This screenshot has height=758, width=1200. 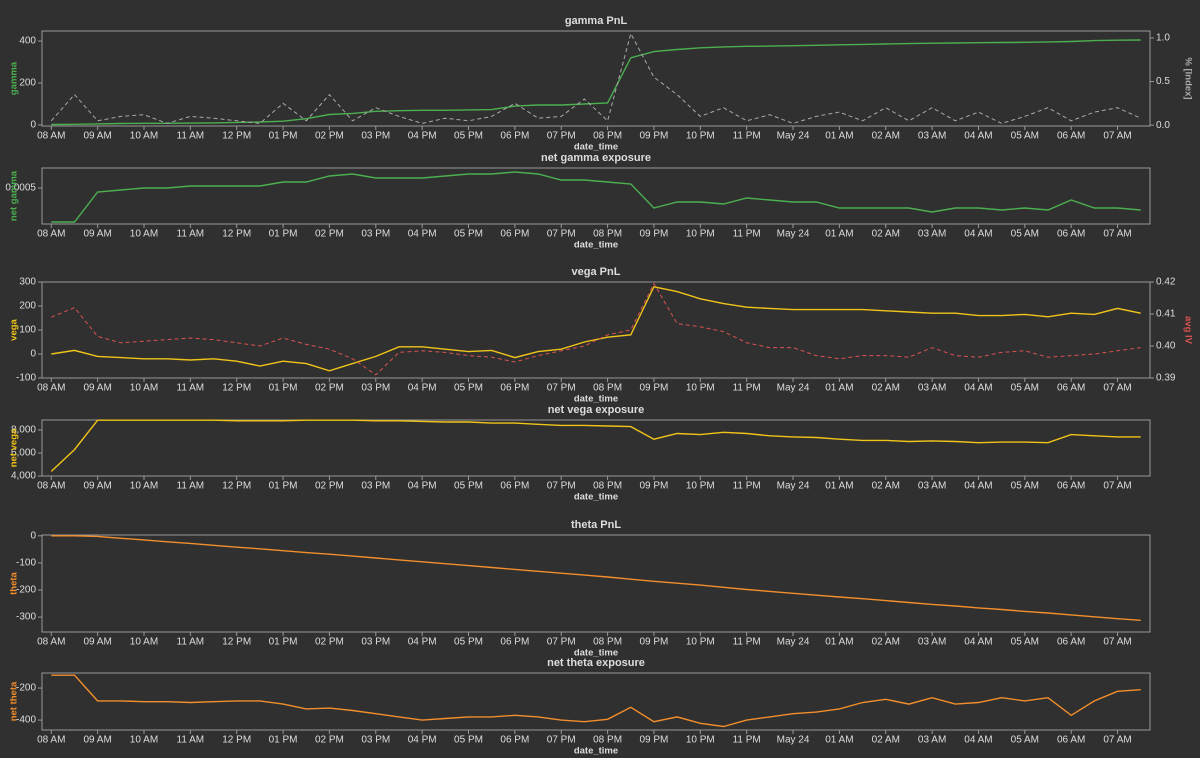 I want to click on y-axis-title: theta, so click(x=14, y=582).